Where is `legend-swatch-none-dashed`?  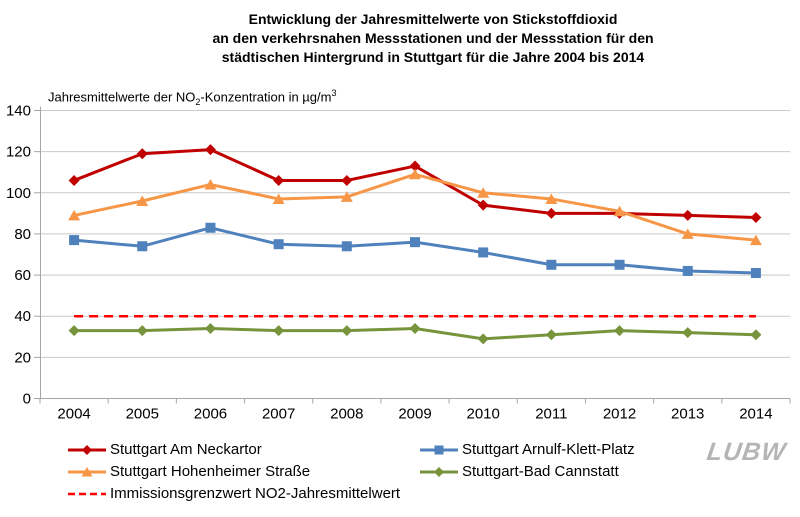
legend-swatch-none-dashed is located at coordinates (87, 493).